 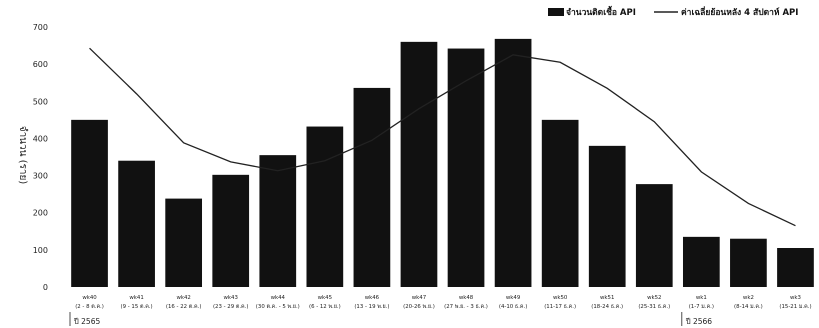 I want to click on legend-line-label: ค่าเฉลี่ยย้อนหลัง 4 สัปดาห์ API, so click(x=739, y=11).